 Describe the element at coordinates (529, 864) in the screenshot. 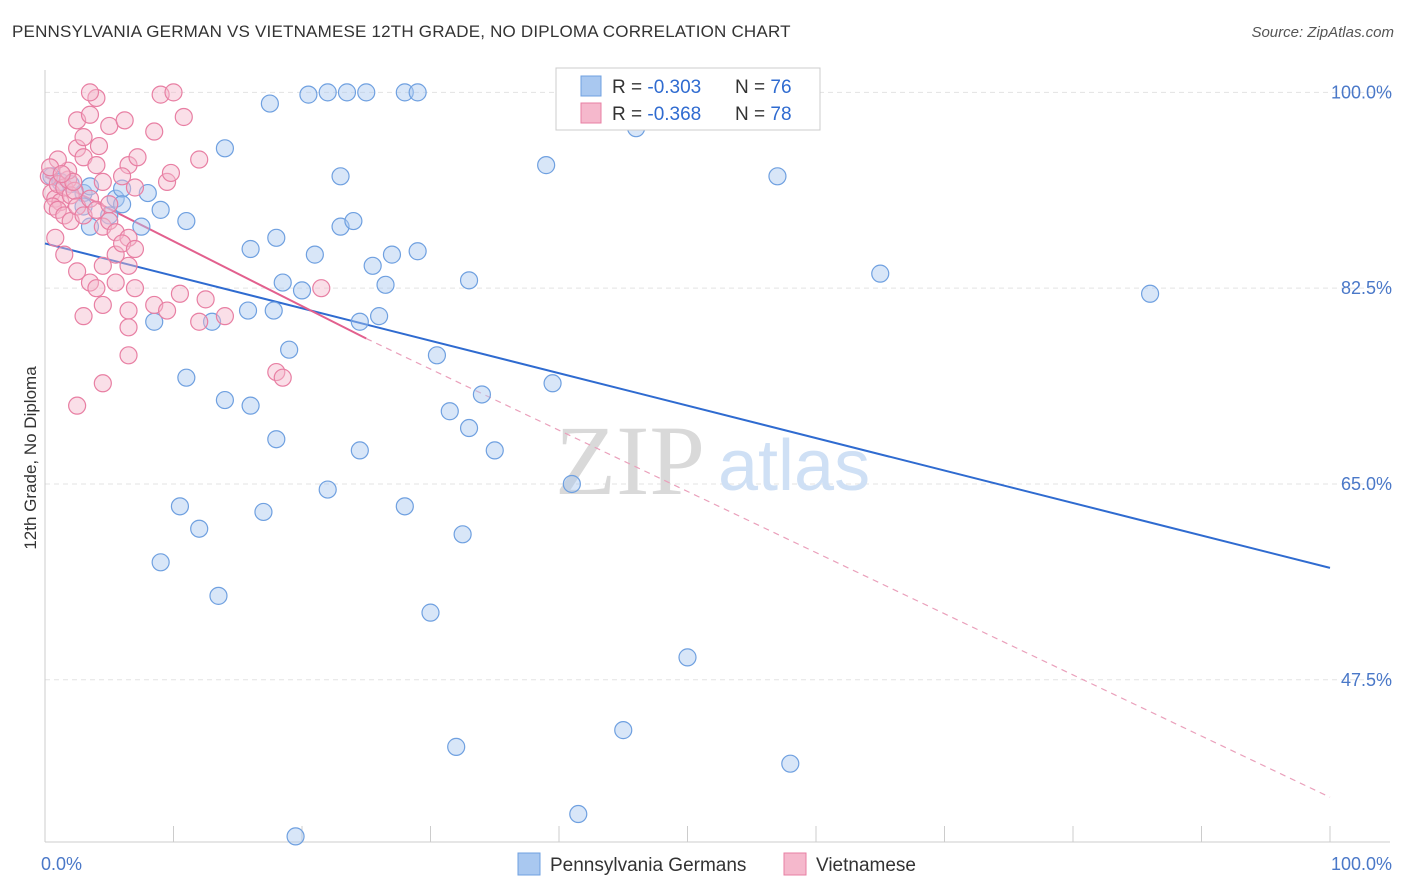

I see `bottom-legend-swatch-blue` at that location.